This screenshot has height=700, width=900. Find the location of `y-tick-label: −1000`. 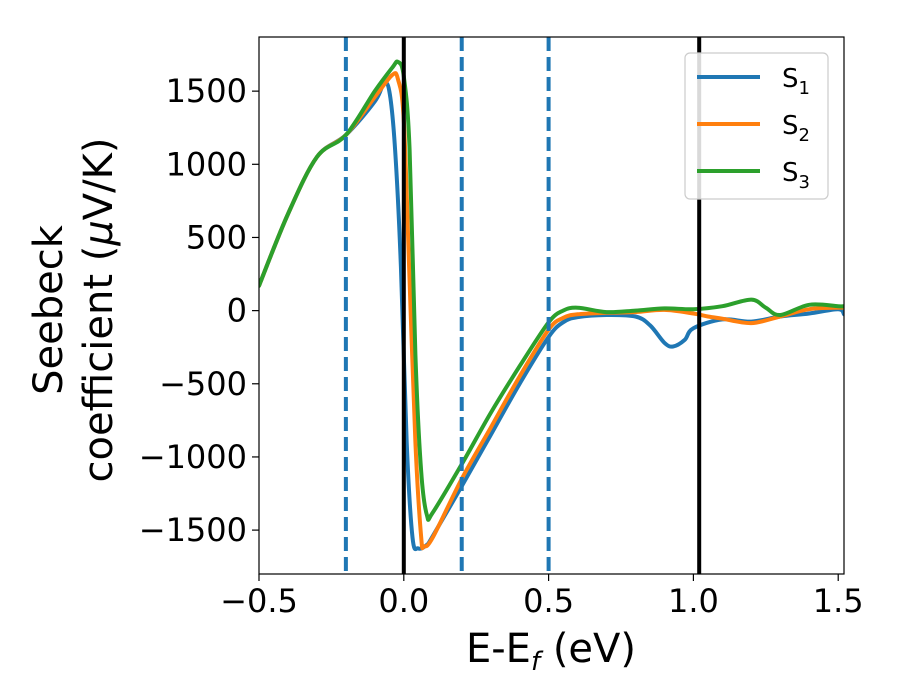

y-tick-label: −1000 is located at coordinates (193, 457).